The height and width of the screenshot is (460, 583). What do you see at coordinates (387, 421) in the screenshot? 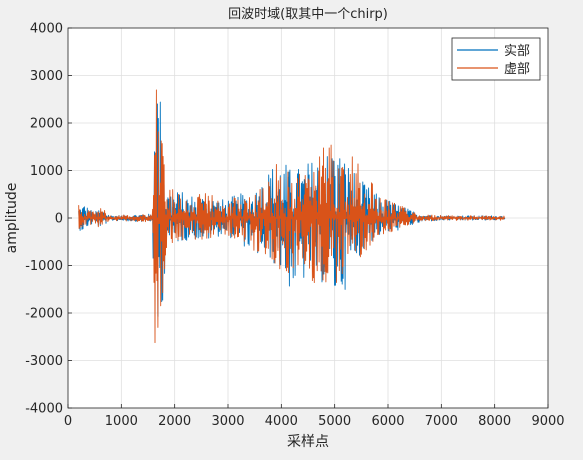
I see `x-tick-label: 6000` at bounding box center [387, 421].